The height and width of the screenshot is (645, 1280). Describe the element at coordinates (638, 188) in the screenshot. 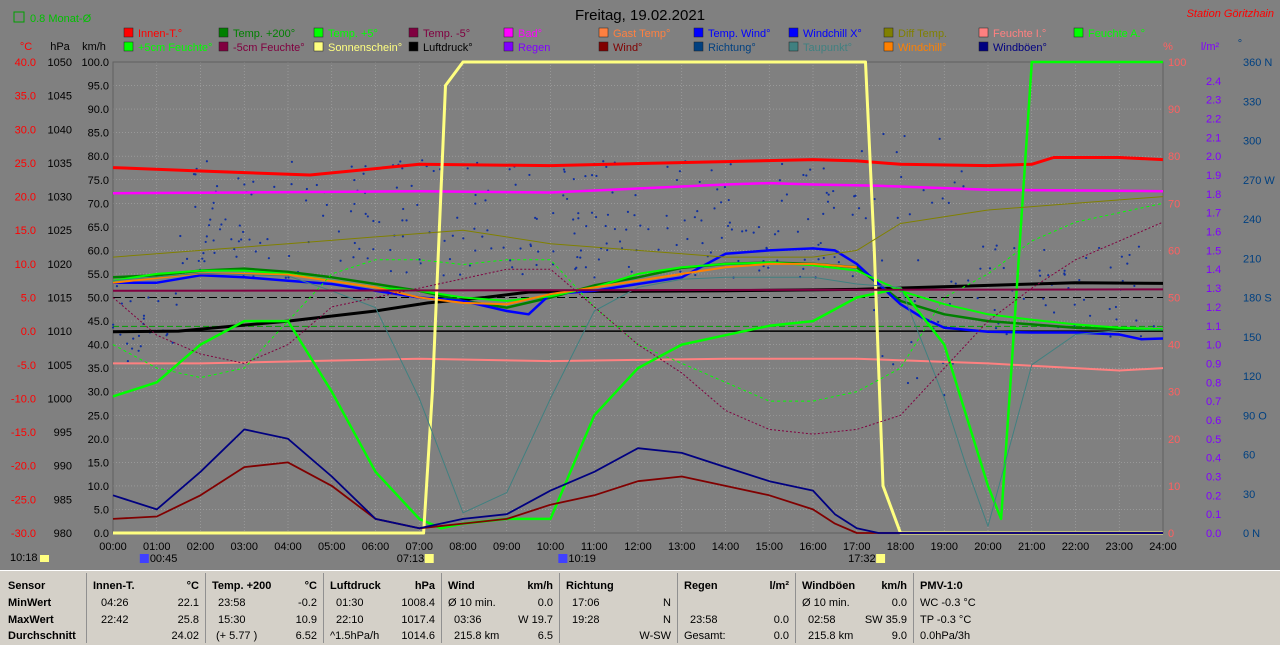

I see `series-bad` at that location.